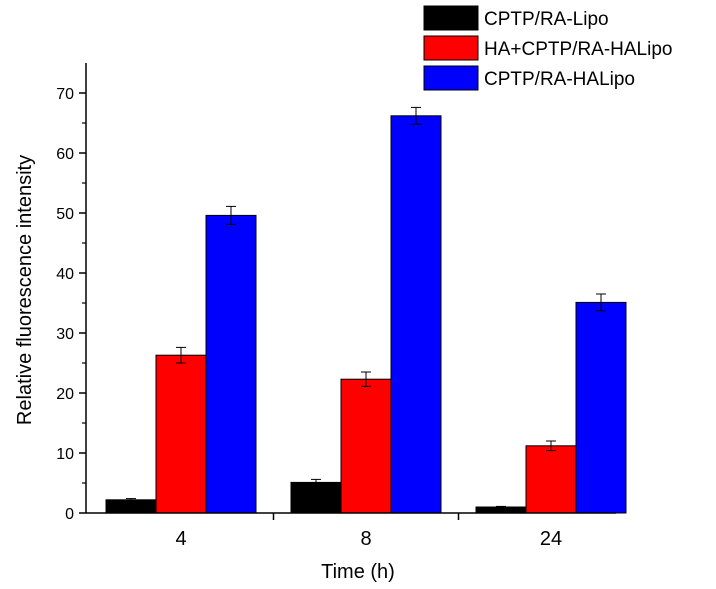  I want to click on y-tick-label: 70, so click(65, 94).